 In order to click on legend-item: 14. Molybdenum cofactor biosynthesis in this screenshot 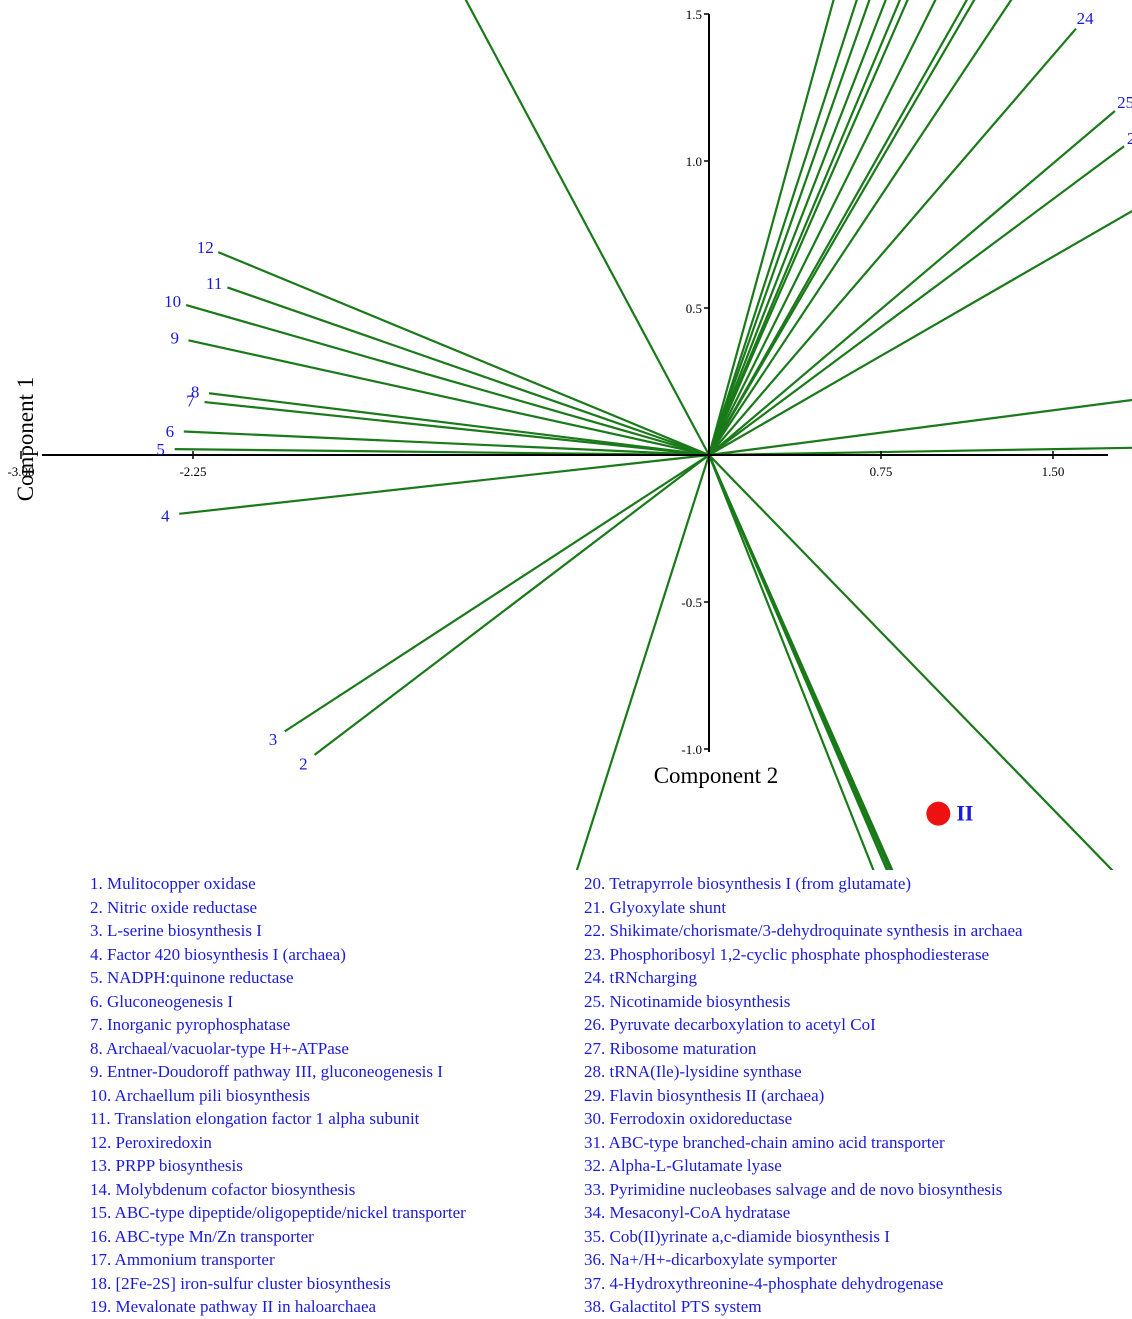, I will do `click(223, 1189)`.